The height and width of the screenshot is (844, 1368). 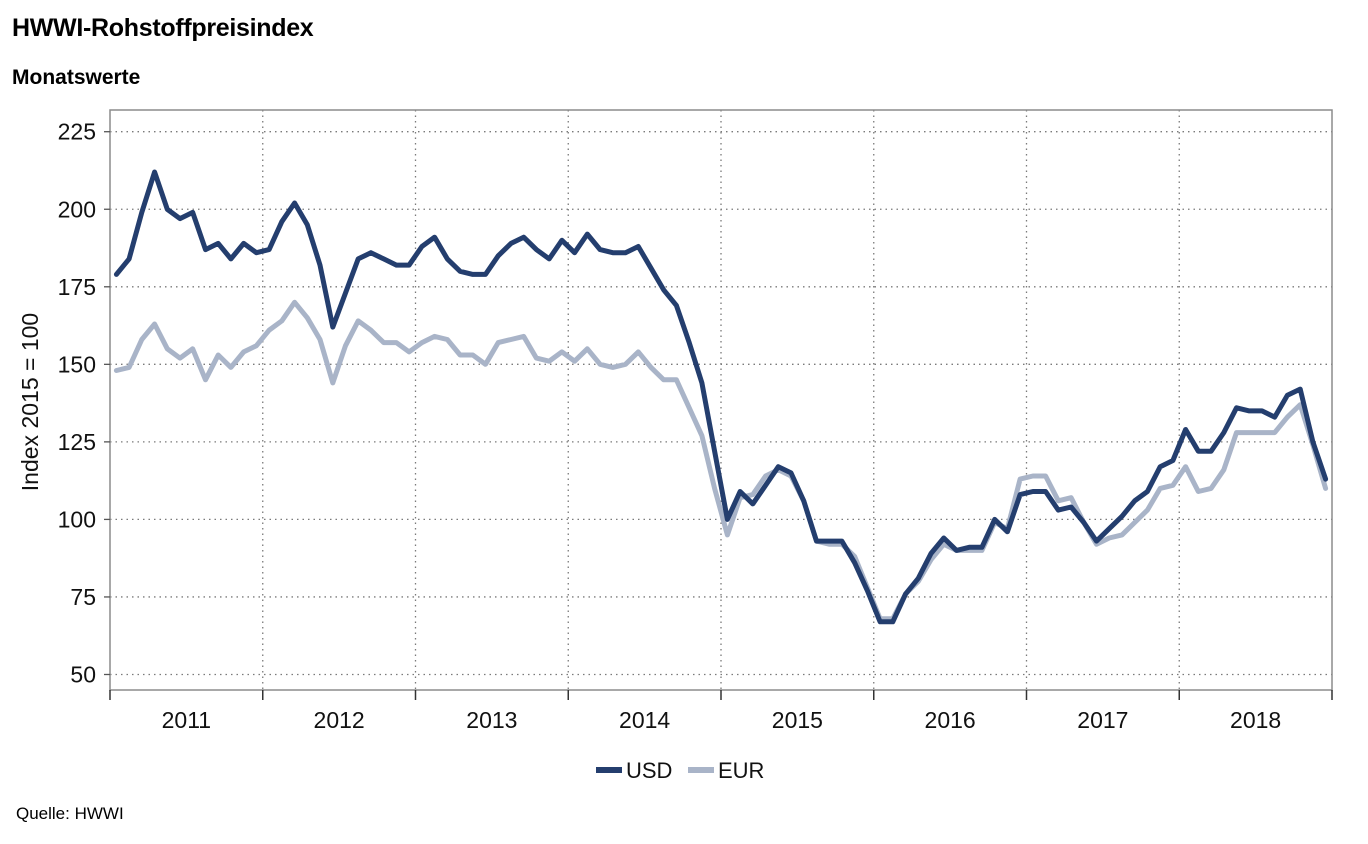 I want to click on x-tick-label: 2012, so click(x=339, y=720).